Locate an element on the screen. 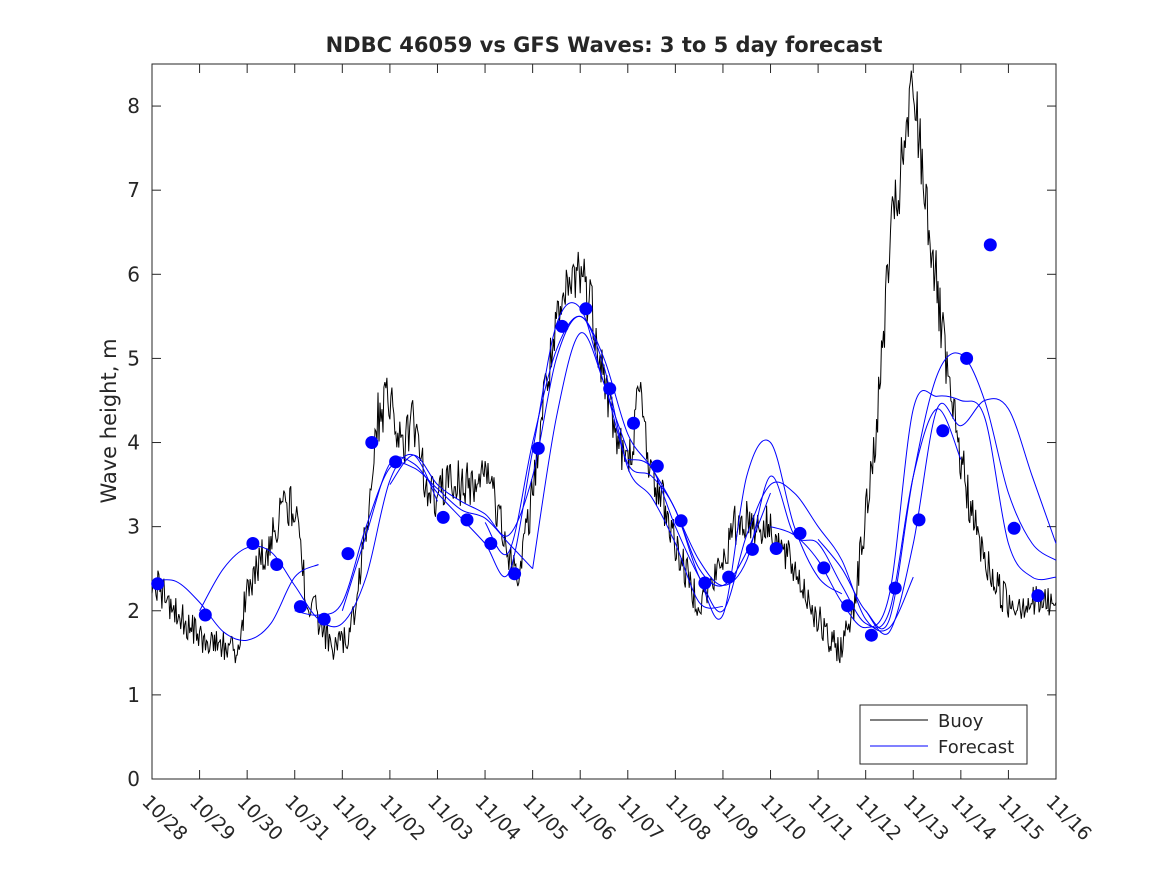 Image resolution: width=1167 pixels, height=875 pixels. y-axis-label: Wave height, m is located at coordinates (109, 420).